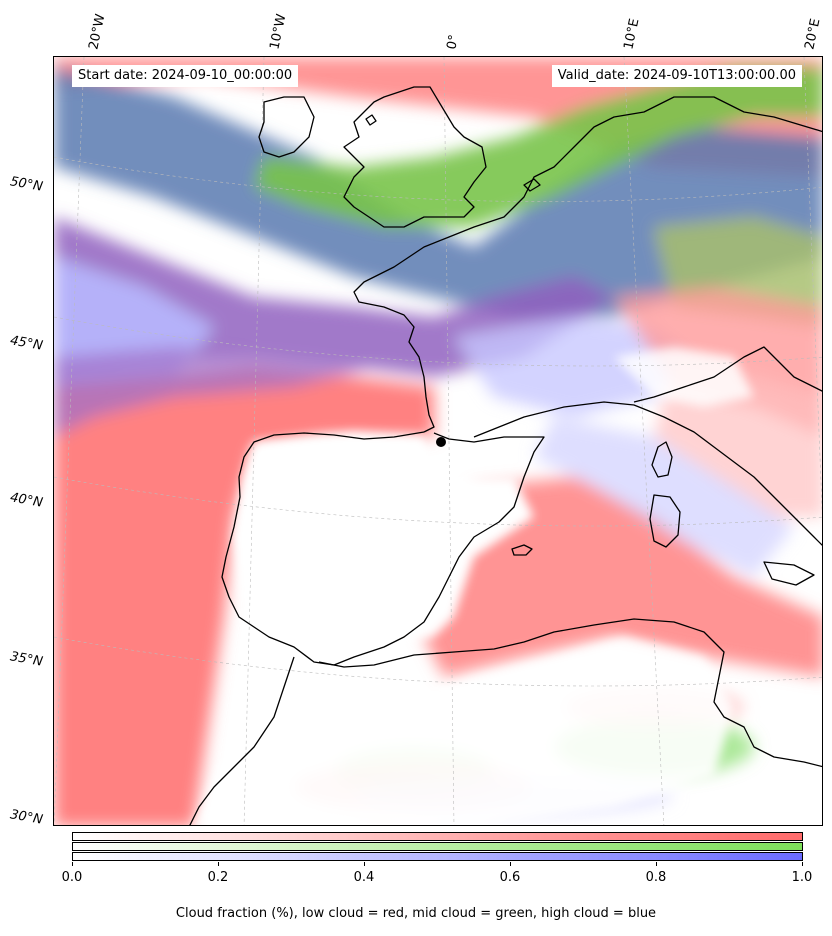 The image size is (832, 936). I want to click on start-date-label: Start date: 2024-09-10_00:00:00, so click(185, 76).